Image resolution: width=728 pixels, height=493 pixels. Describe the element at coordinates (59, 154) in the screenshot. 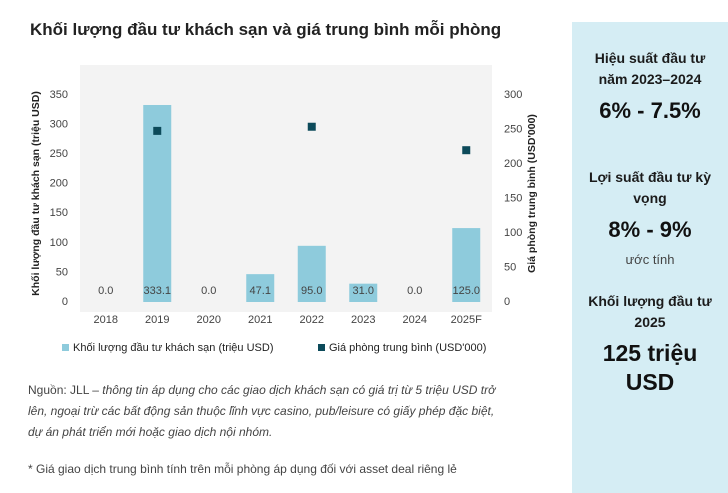

I see `y-tick-label: 250` at that location.